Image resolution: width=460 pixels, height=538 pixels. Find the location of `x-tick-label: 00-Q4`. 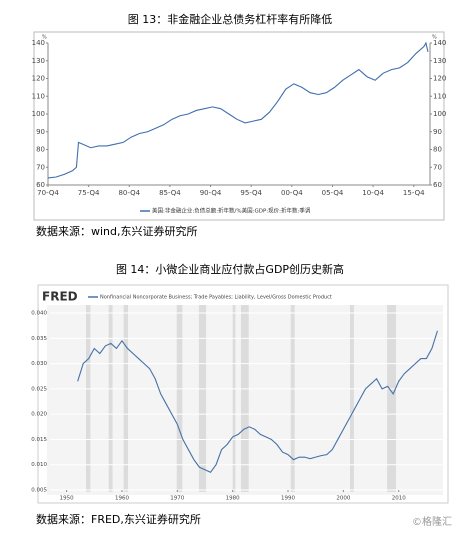

x-tick-label: 00-Q4 is located at coordinates (292, 193).